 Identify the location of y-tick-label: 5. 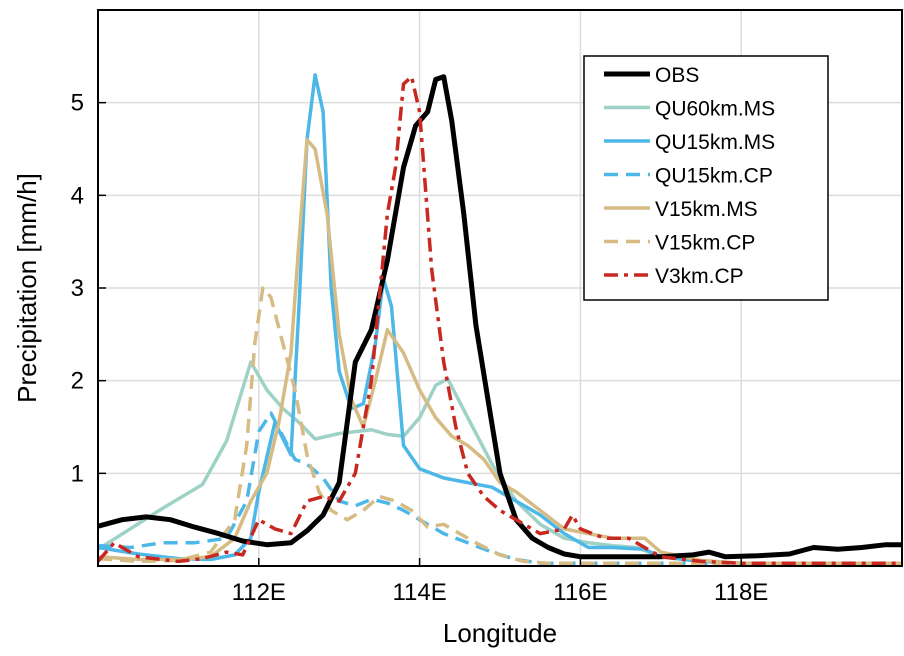
(77, 103).